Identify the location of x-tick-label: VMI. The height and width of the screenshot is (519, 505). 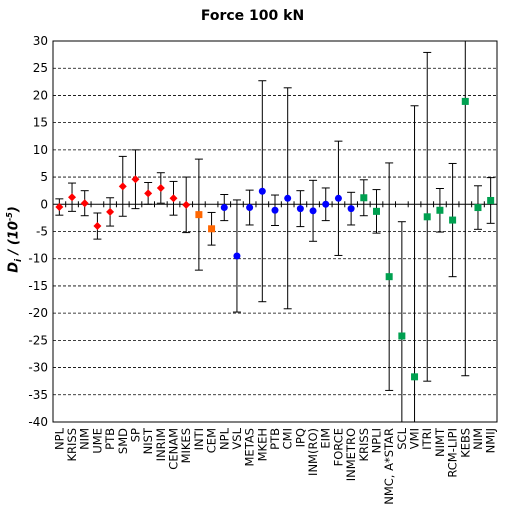
(415, 438).